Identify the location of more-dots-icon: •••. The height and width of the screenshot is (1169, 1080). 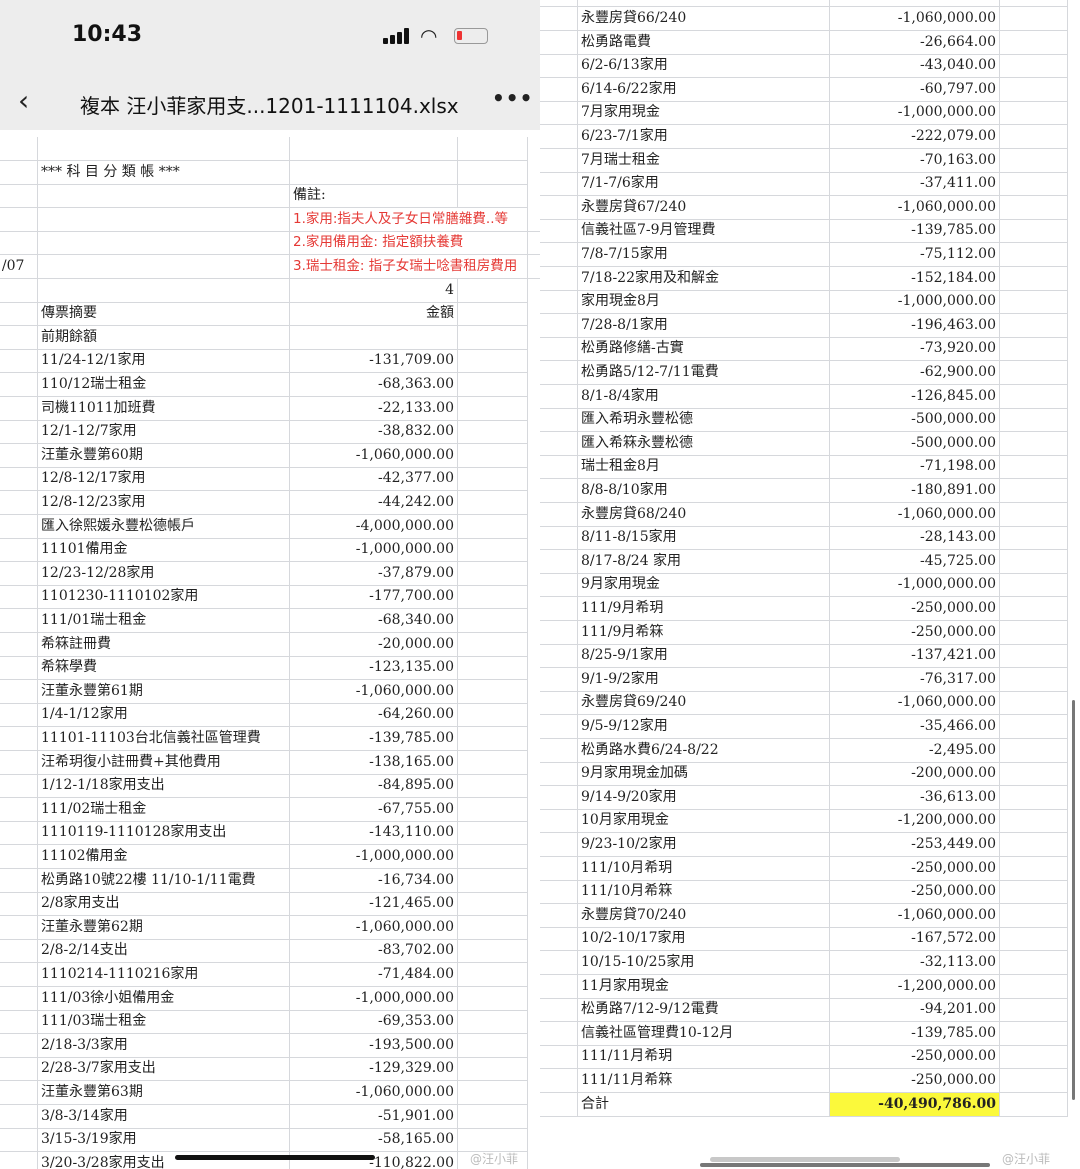
(513, 98).